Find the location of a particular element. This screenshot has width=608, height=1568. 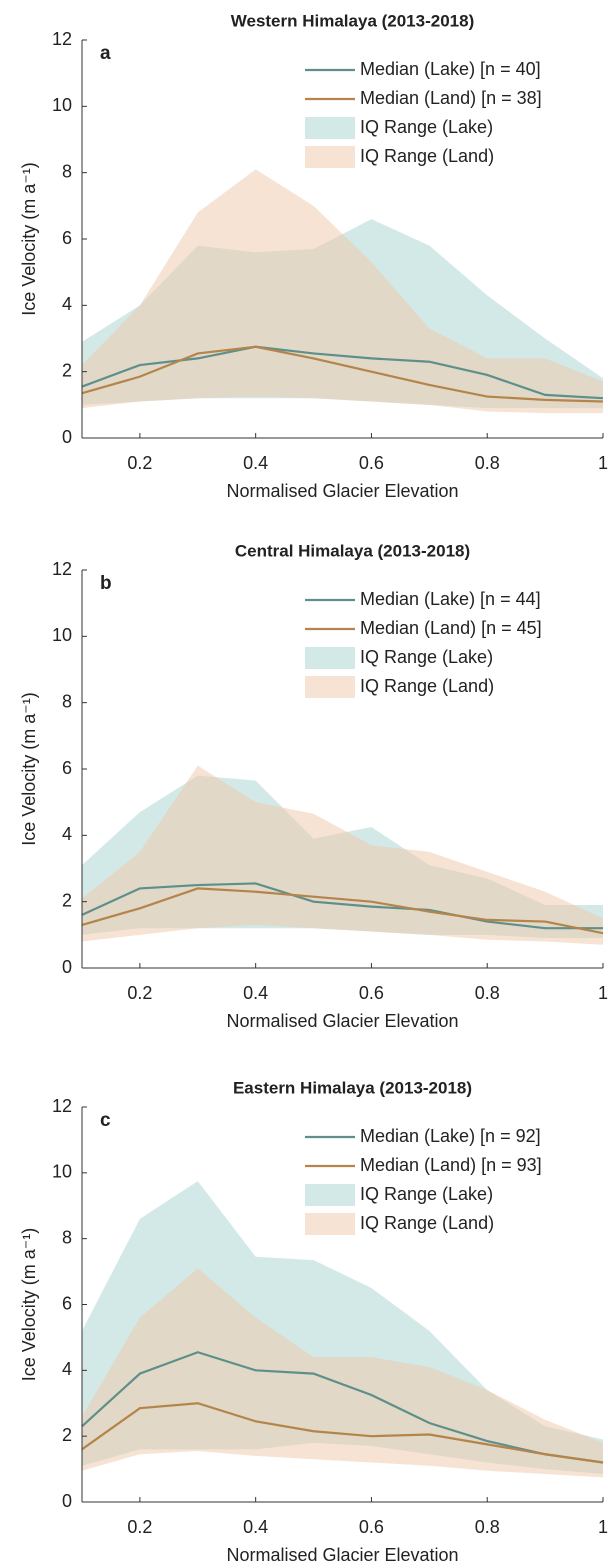

chart-title: Western Himalaya (2013-2018) is located at coordinates (353, 20).